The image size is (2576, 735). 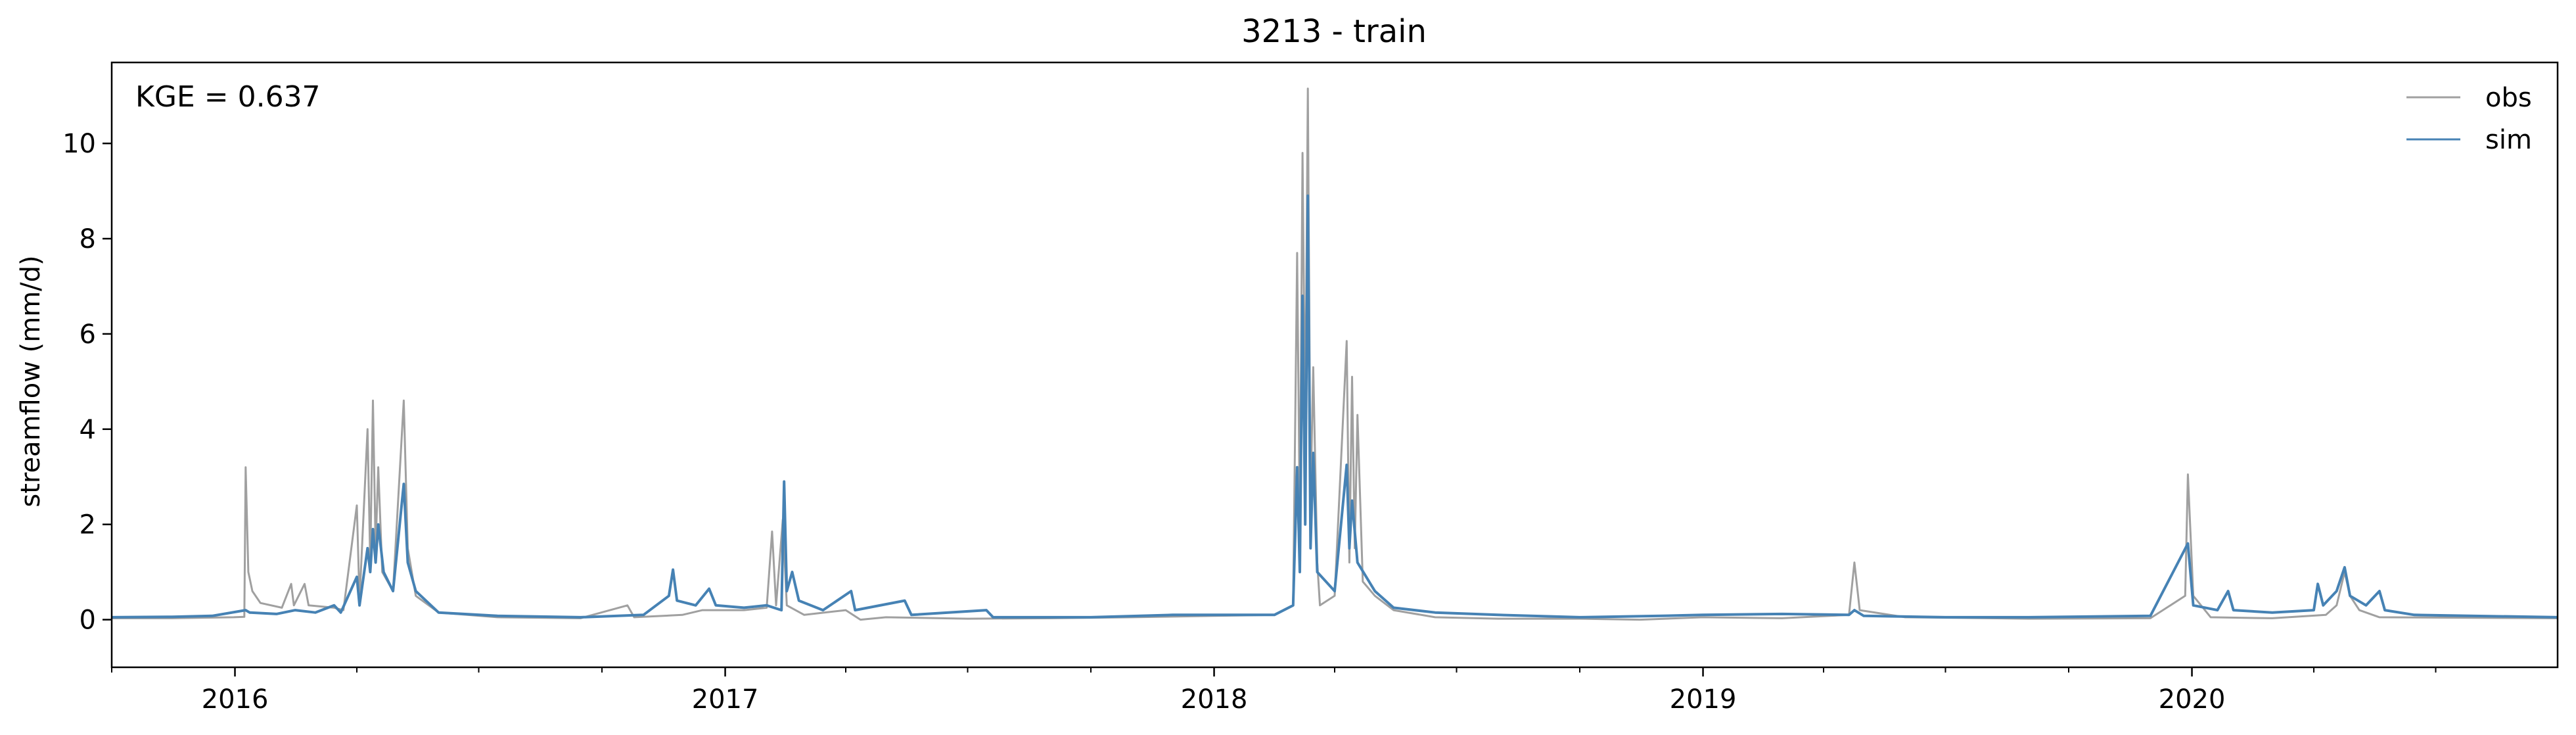 What do you see at coordinates (88, 620) in the screenshot?
I see `y-tick-label: 0` at bounding box center [88, 620].